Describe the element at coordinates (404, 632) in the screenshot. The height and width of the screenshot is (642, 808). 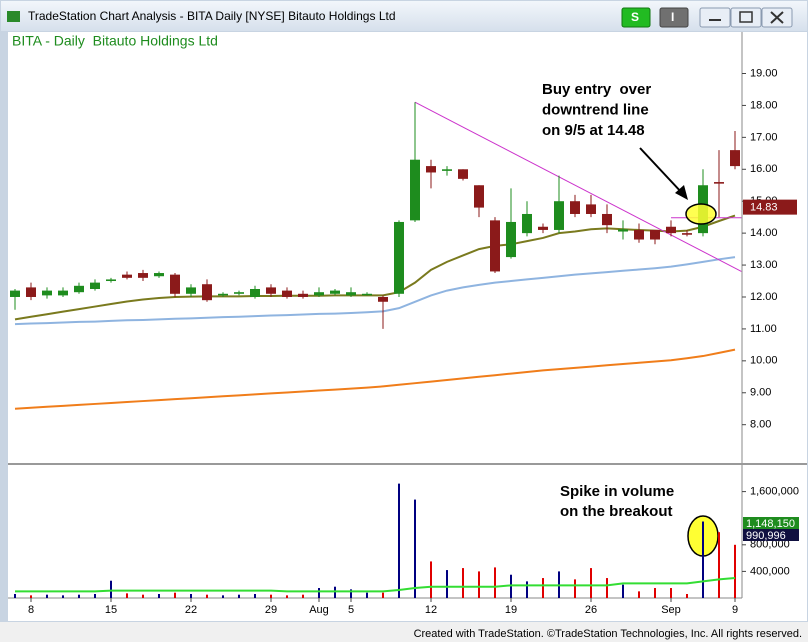
I see `footer-bar` at that location.